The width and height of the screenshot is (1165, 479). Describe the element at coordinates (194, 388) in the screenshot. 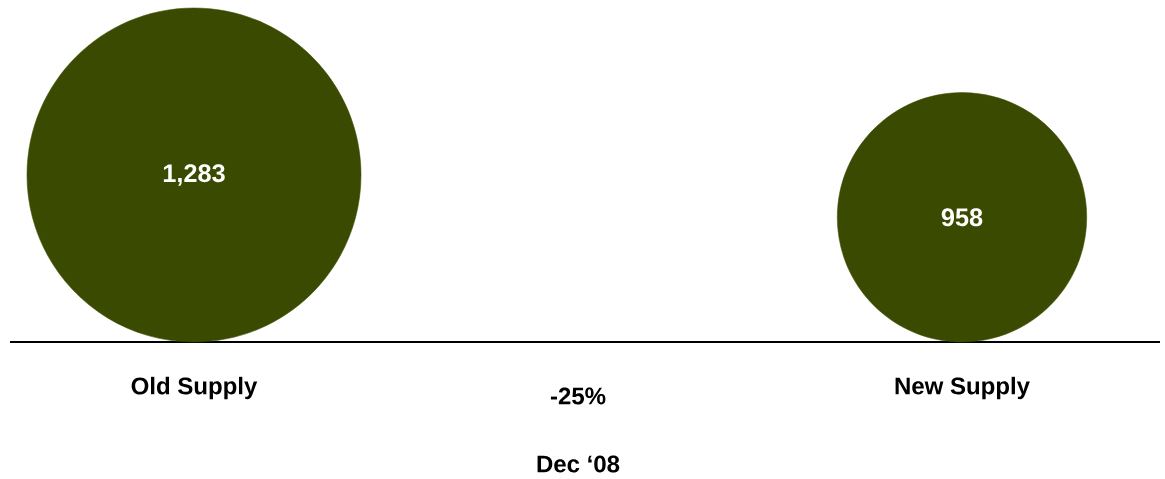

I see `category-label: Old Supply` at that location.